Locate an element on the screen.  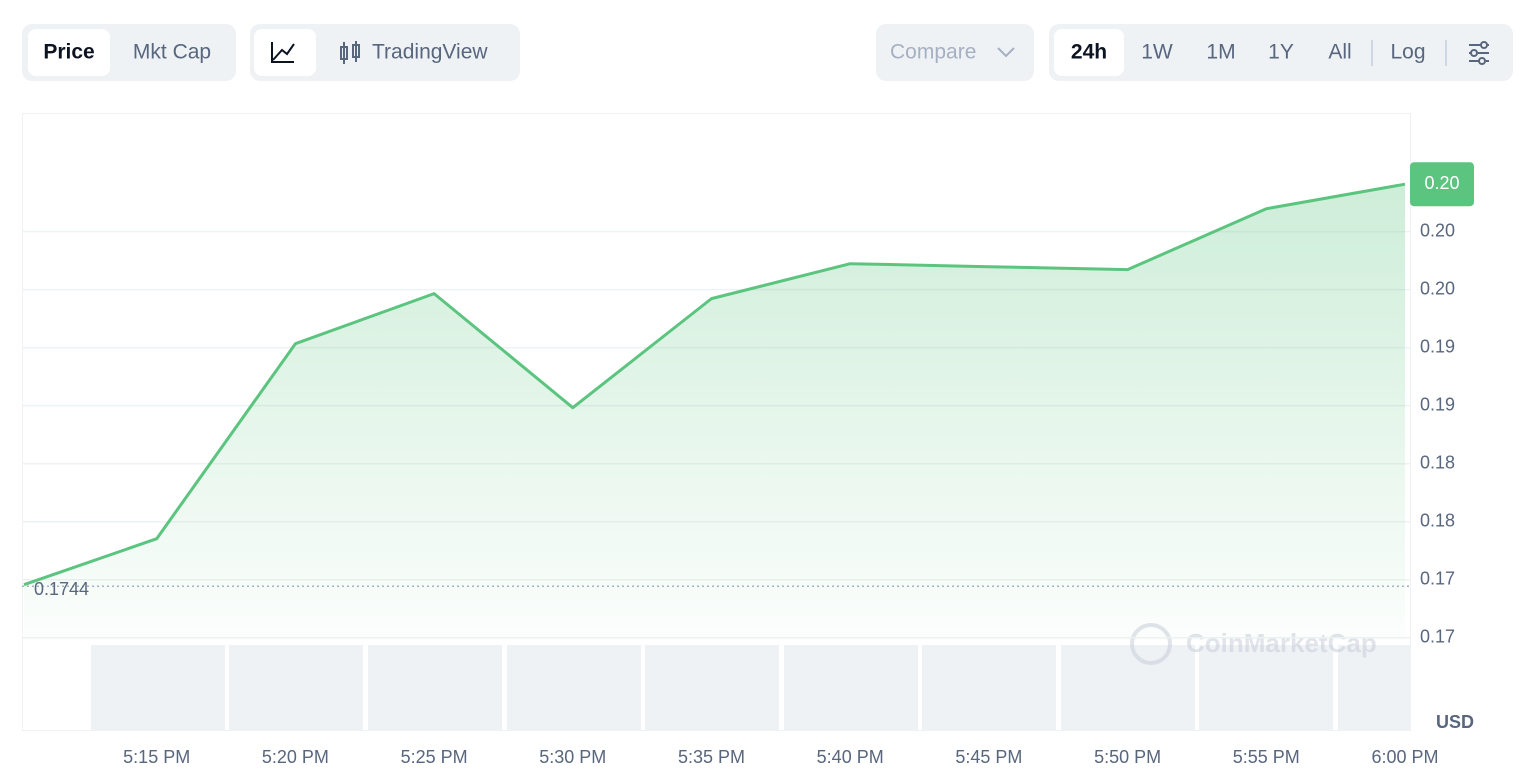
reference-label: 0.1744 is located at coordinates (61, 589).